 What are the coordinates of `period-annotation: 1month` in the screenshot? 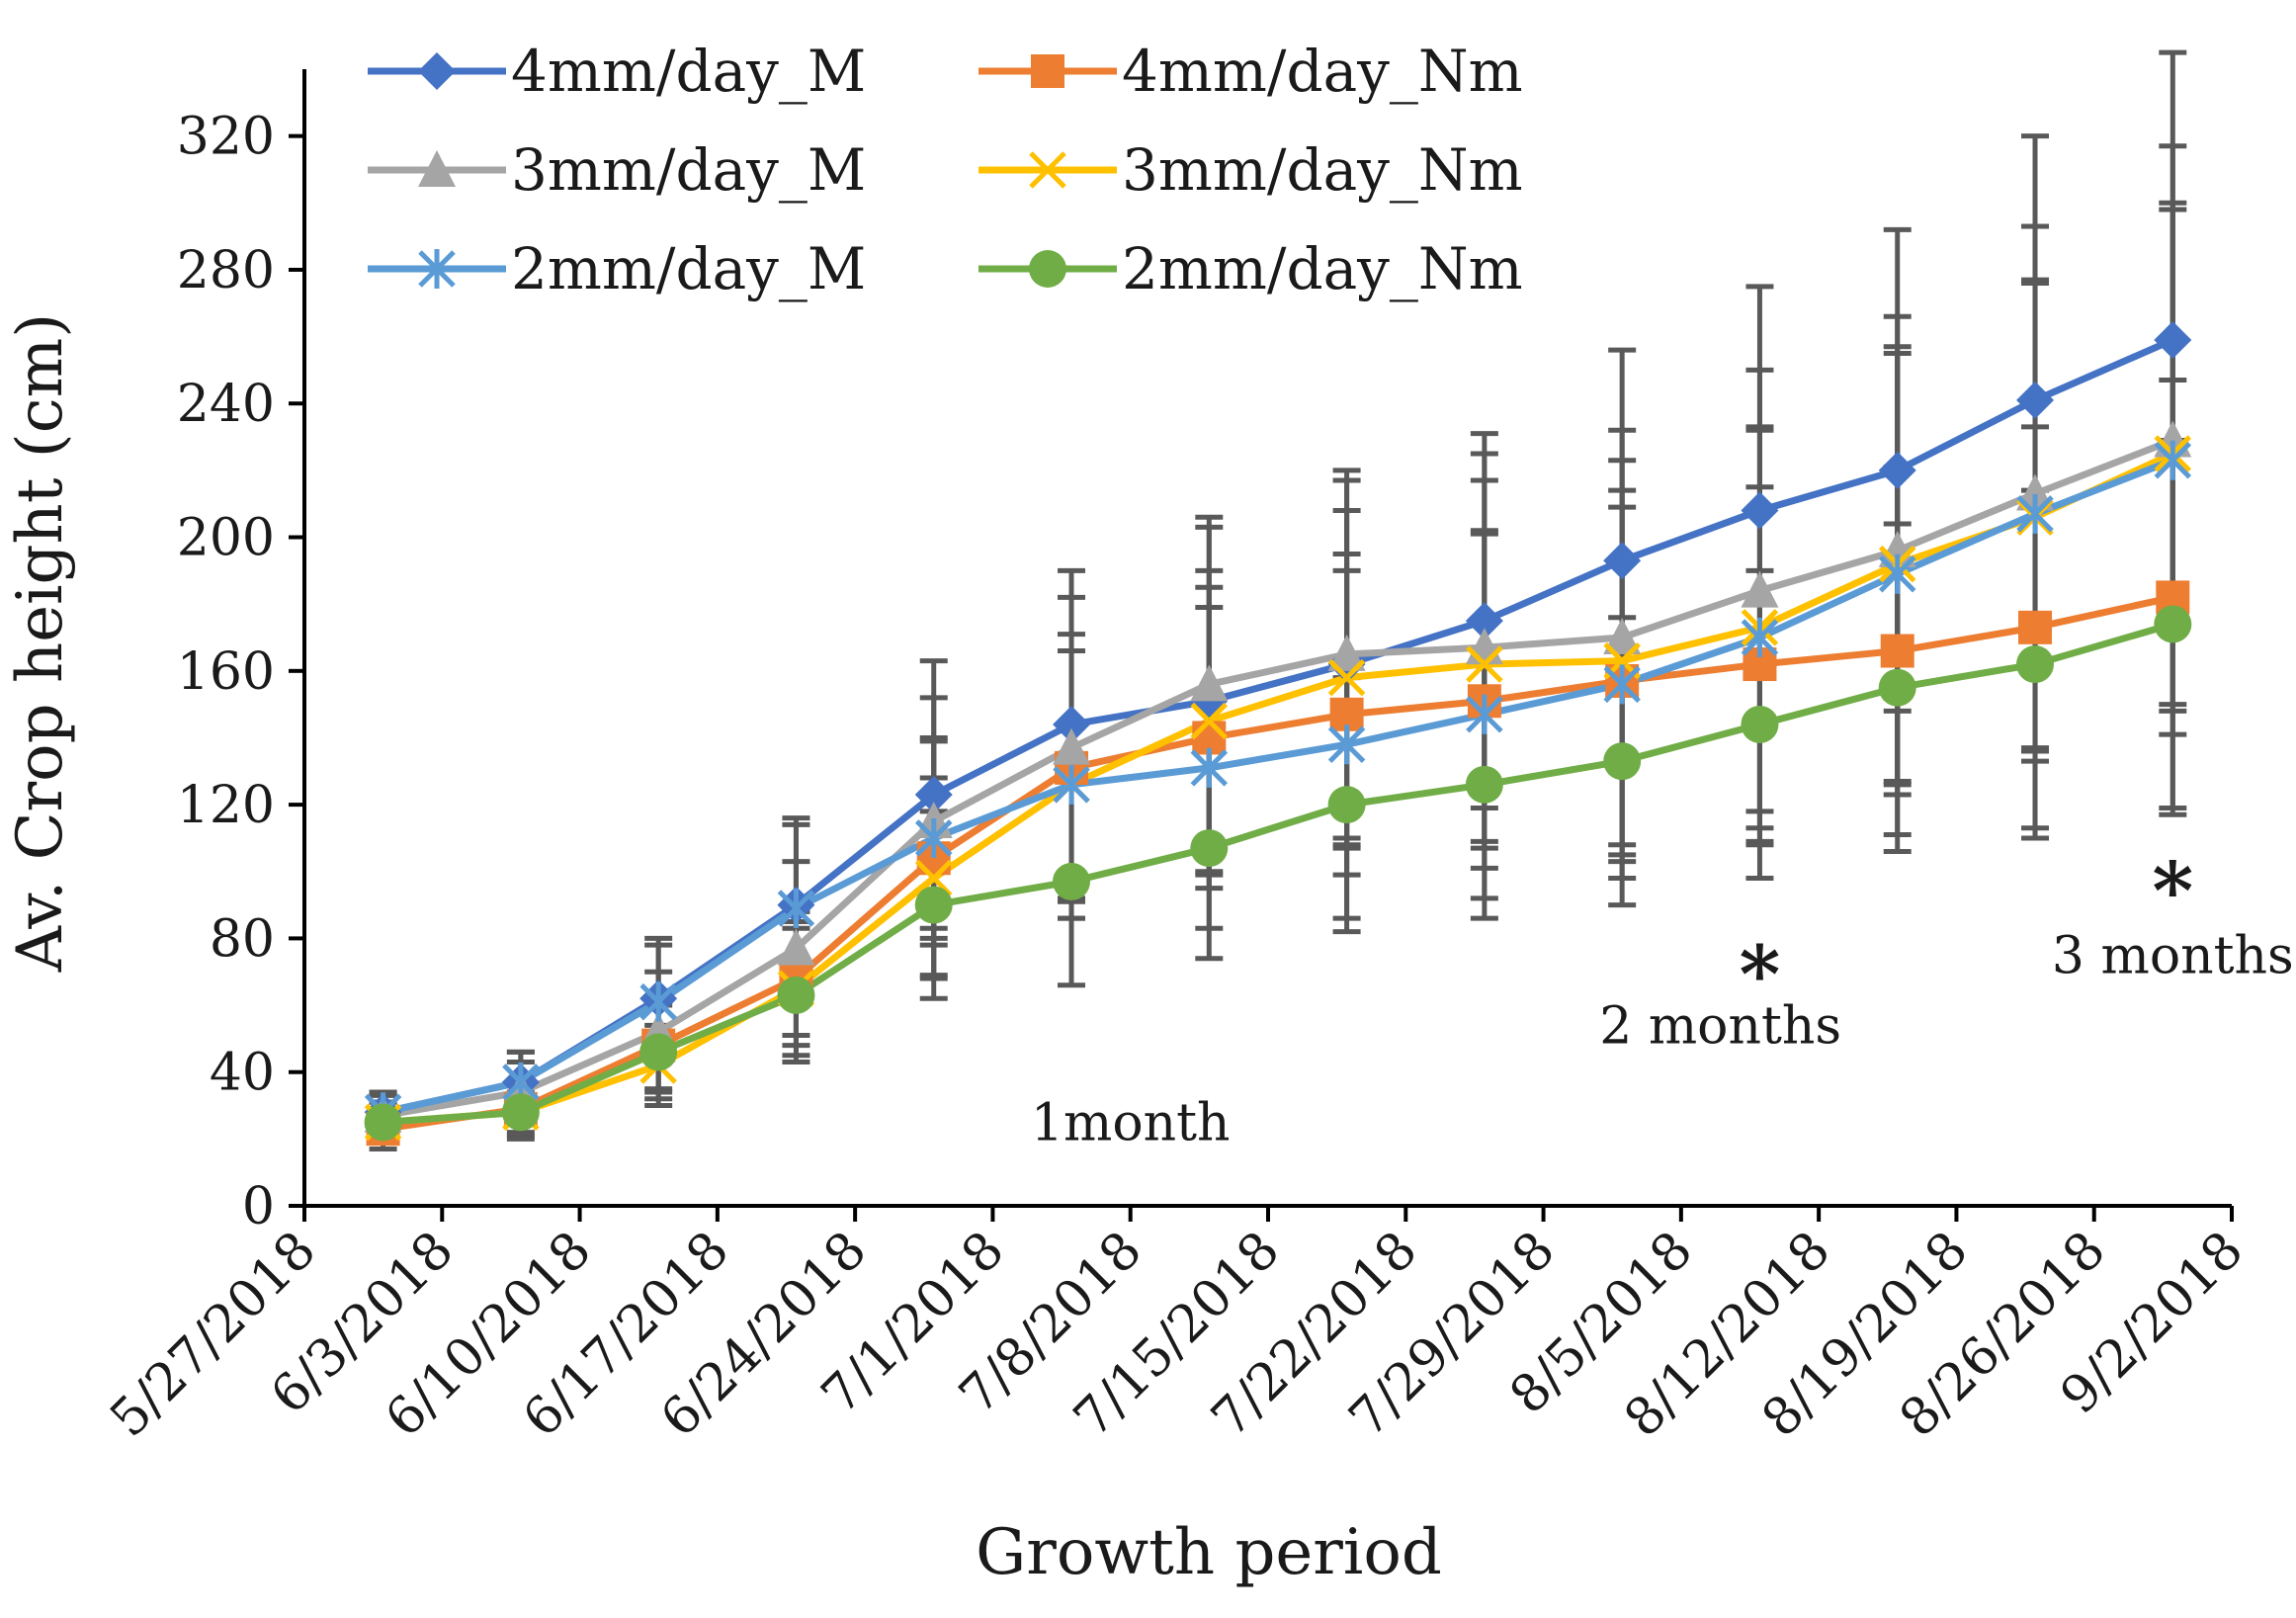 It's located at (1131, 1122).